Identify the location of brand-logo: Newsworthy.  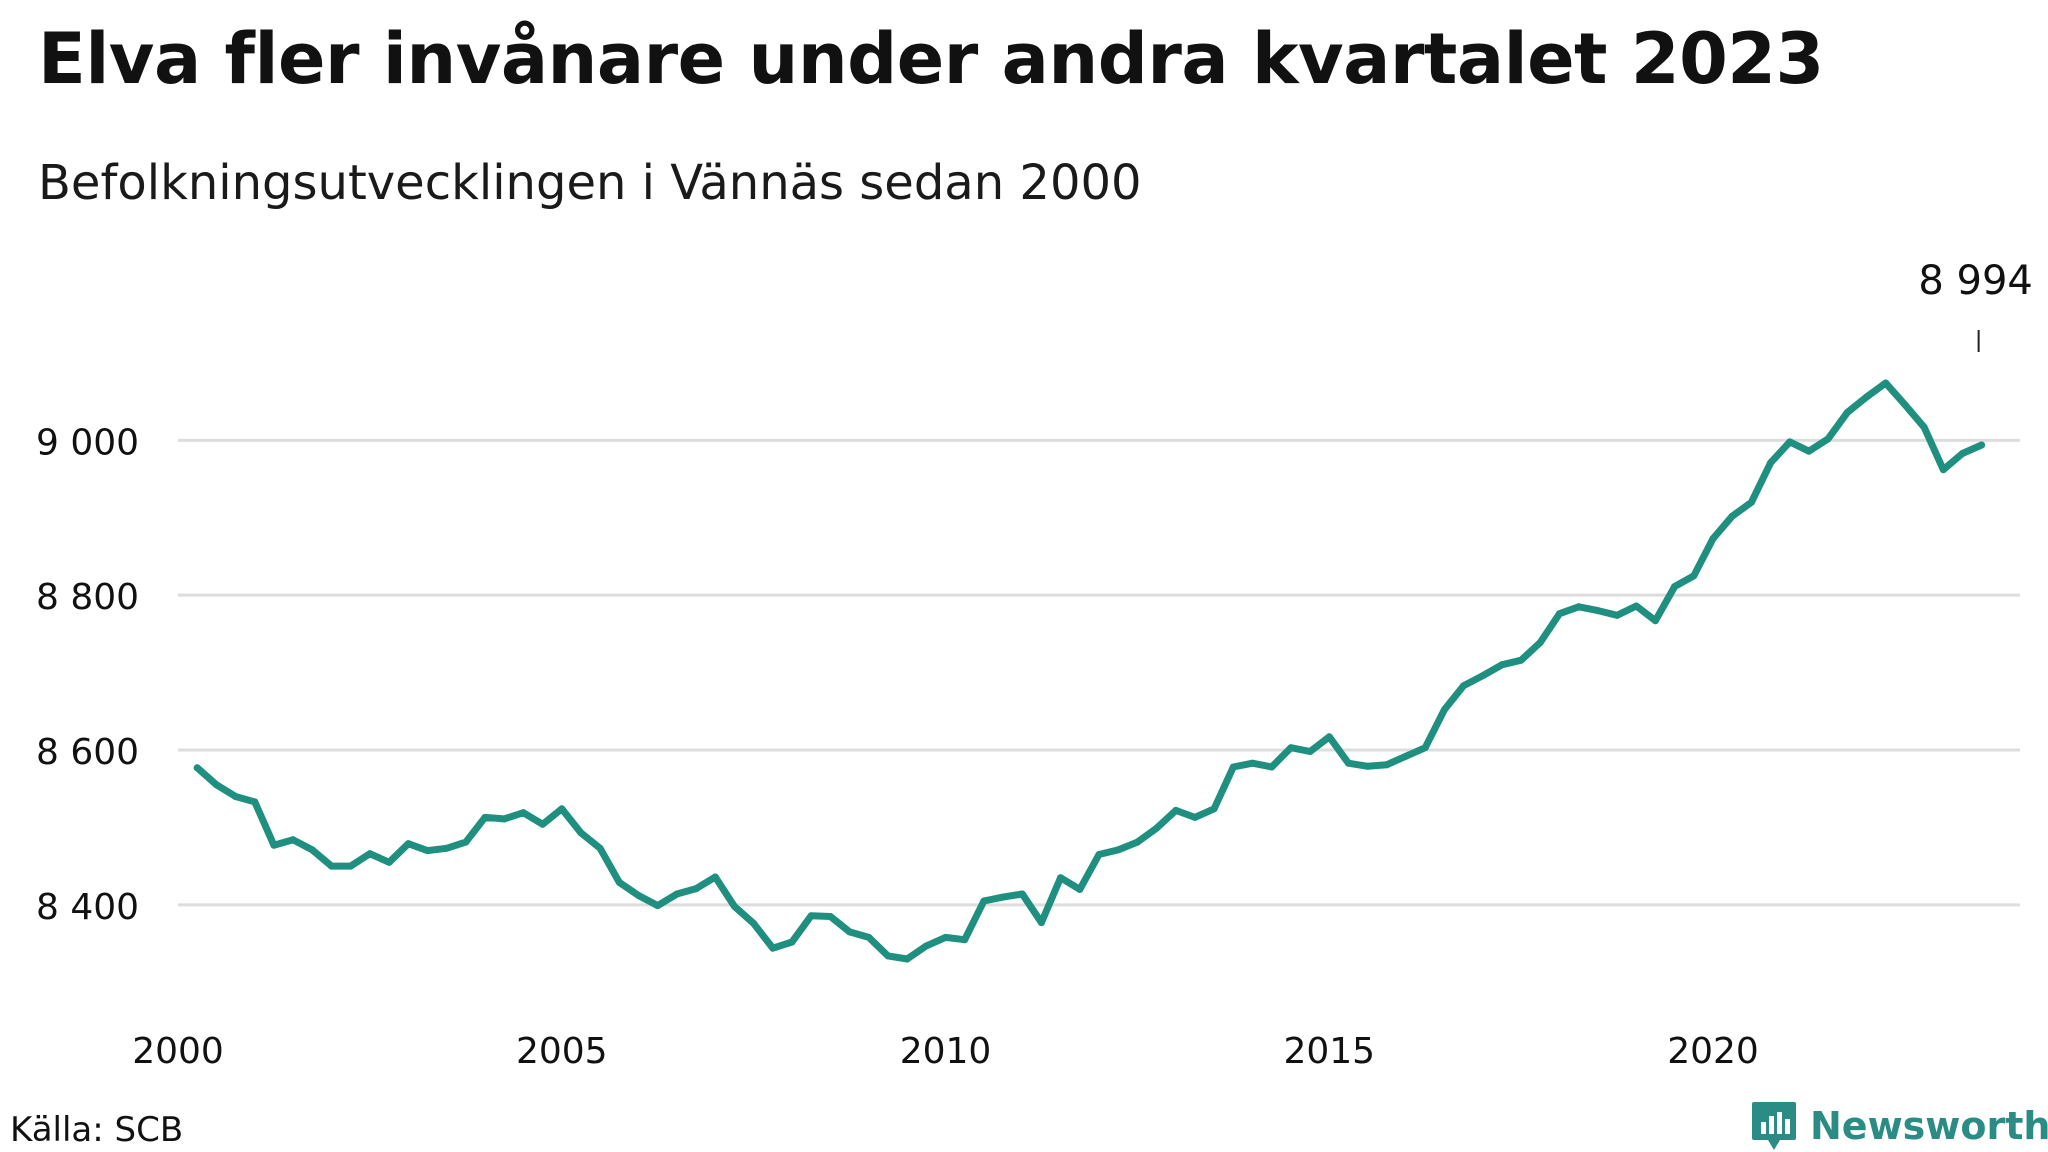
(1899, 1126).